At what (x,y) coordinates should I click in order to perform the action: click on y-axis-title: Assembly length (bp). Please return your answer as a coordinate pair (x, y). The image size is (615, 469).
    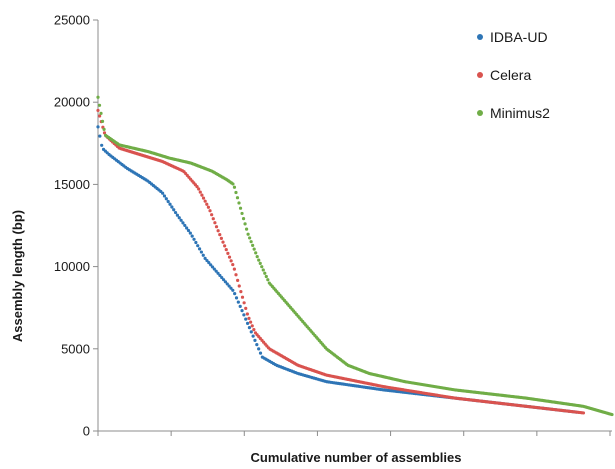
    Looking at the image, I should click on (17, 276).